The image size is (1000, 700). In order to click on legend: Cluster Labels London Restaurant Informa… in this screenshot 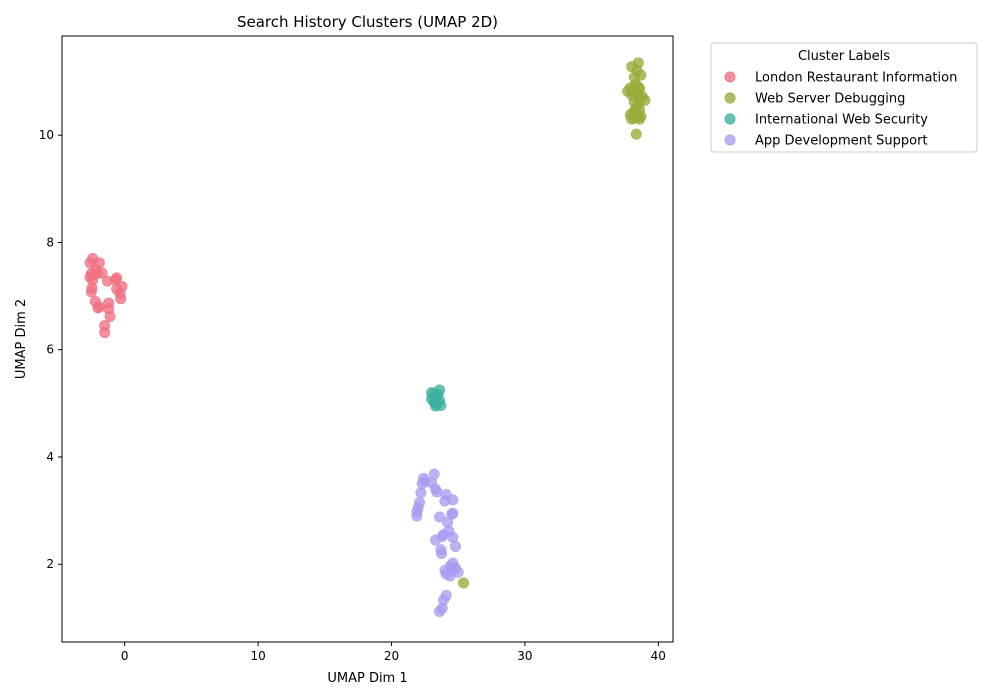, I will do `click(844, 97)`.